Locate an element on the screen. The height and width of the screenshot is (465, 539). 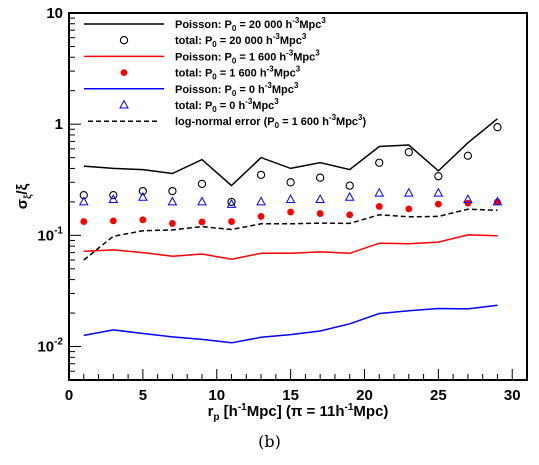
x-tick-label: 25 is located at coordinates (438, 395).